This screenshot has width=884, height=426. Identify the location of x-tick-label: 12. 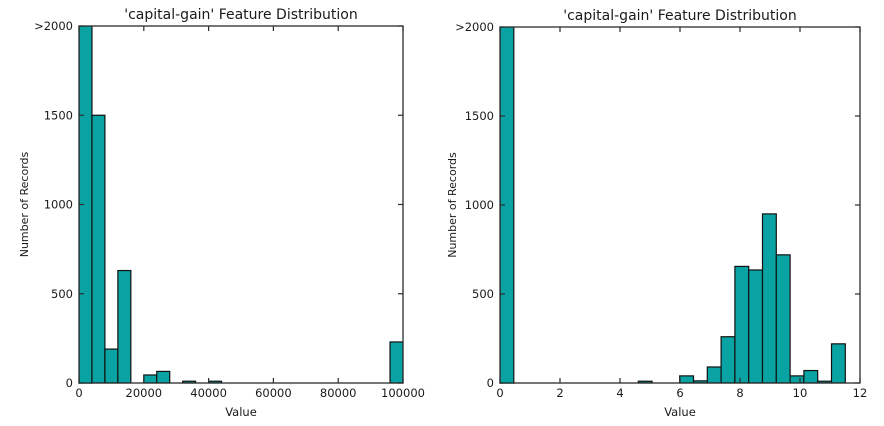
(860, 393).